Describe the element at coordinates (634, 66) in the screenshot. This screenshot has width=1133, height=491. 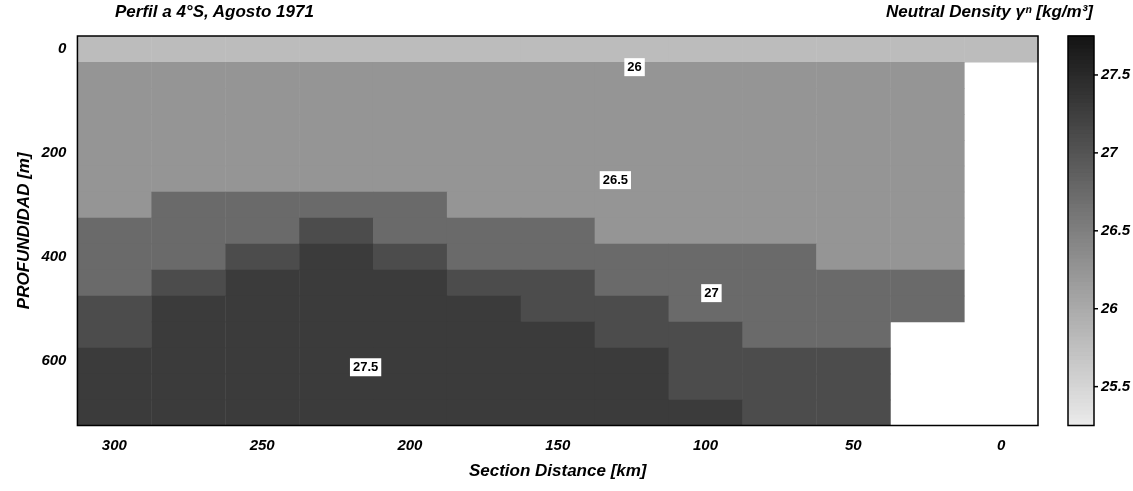
I see `annotation: 26` at that location.